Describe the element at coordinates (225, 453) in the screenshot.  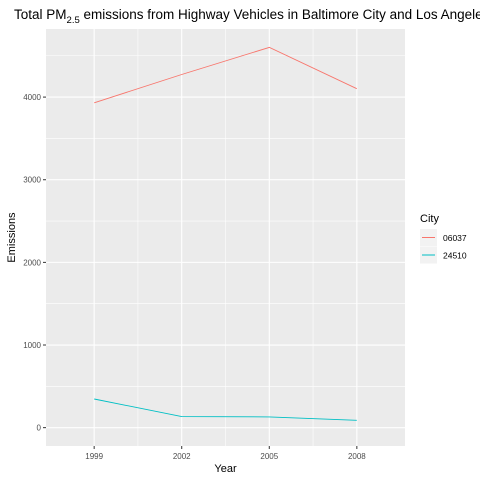
I see `x-axis: 1999 2002 2005 2008` at that location.